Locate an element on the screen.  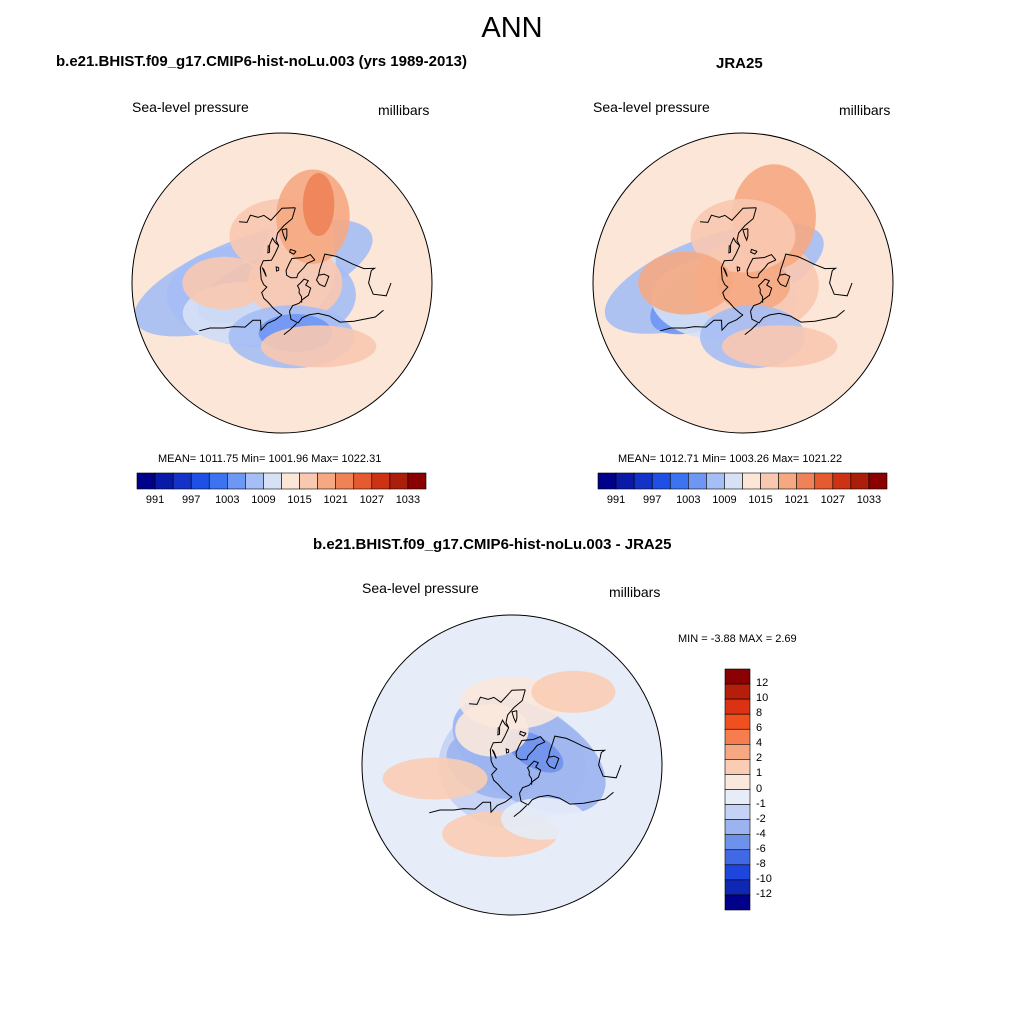
colorbar-diff-tick-label: -12 is located at coordinates (764, 893).